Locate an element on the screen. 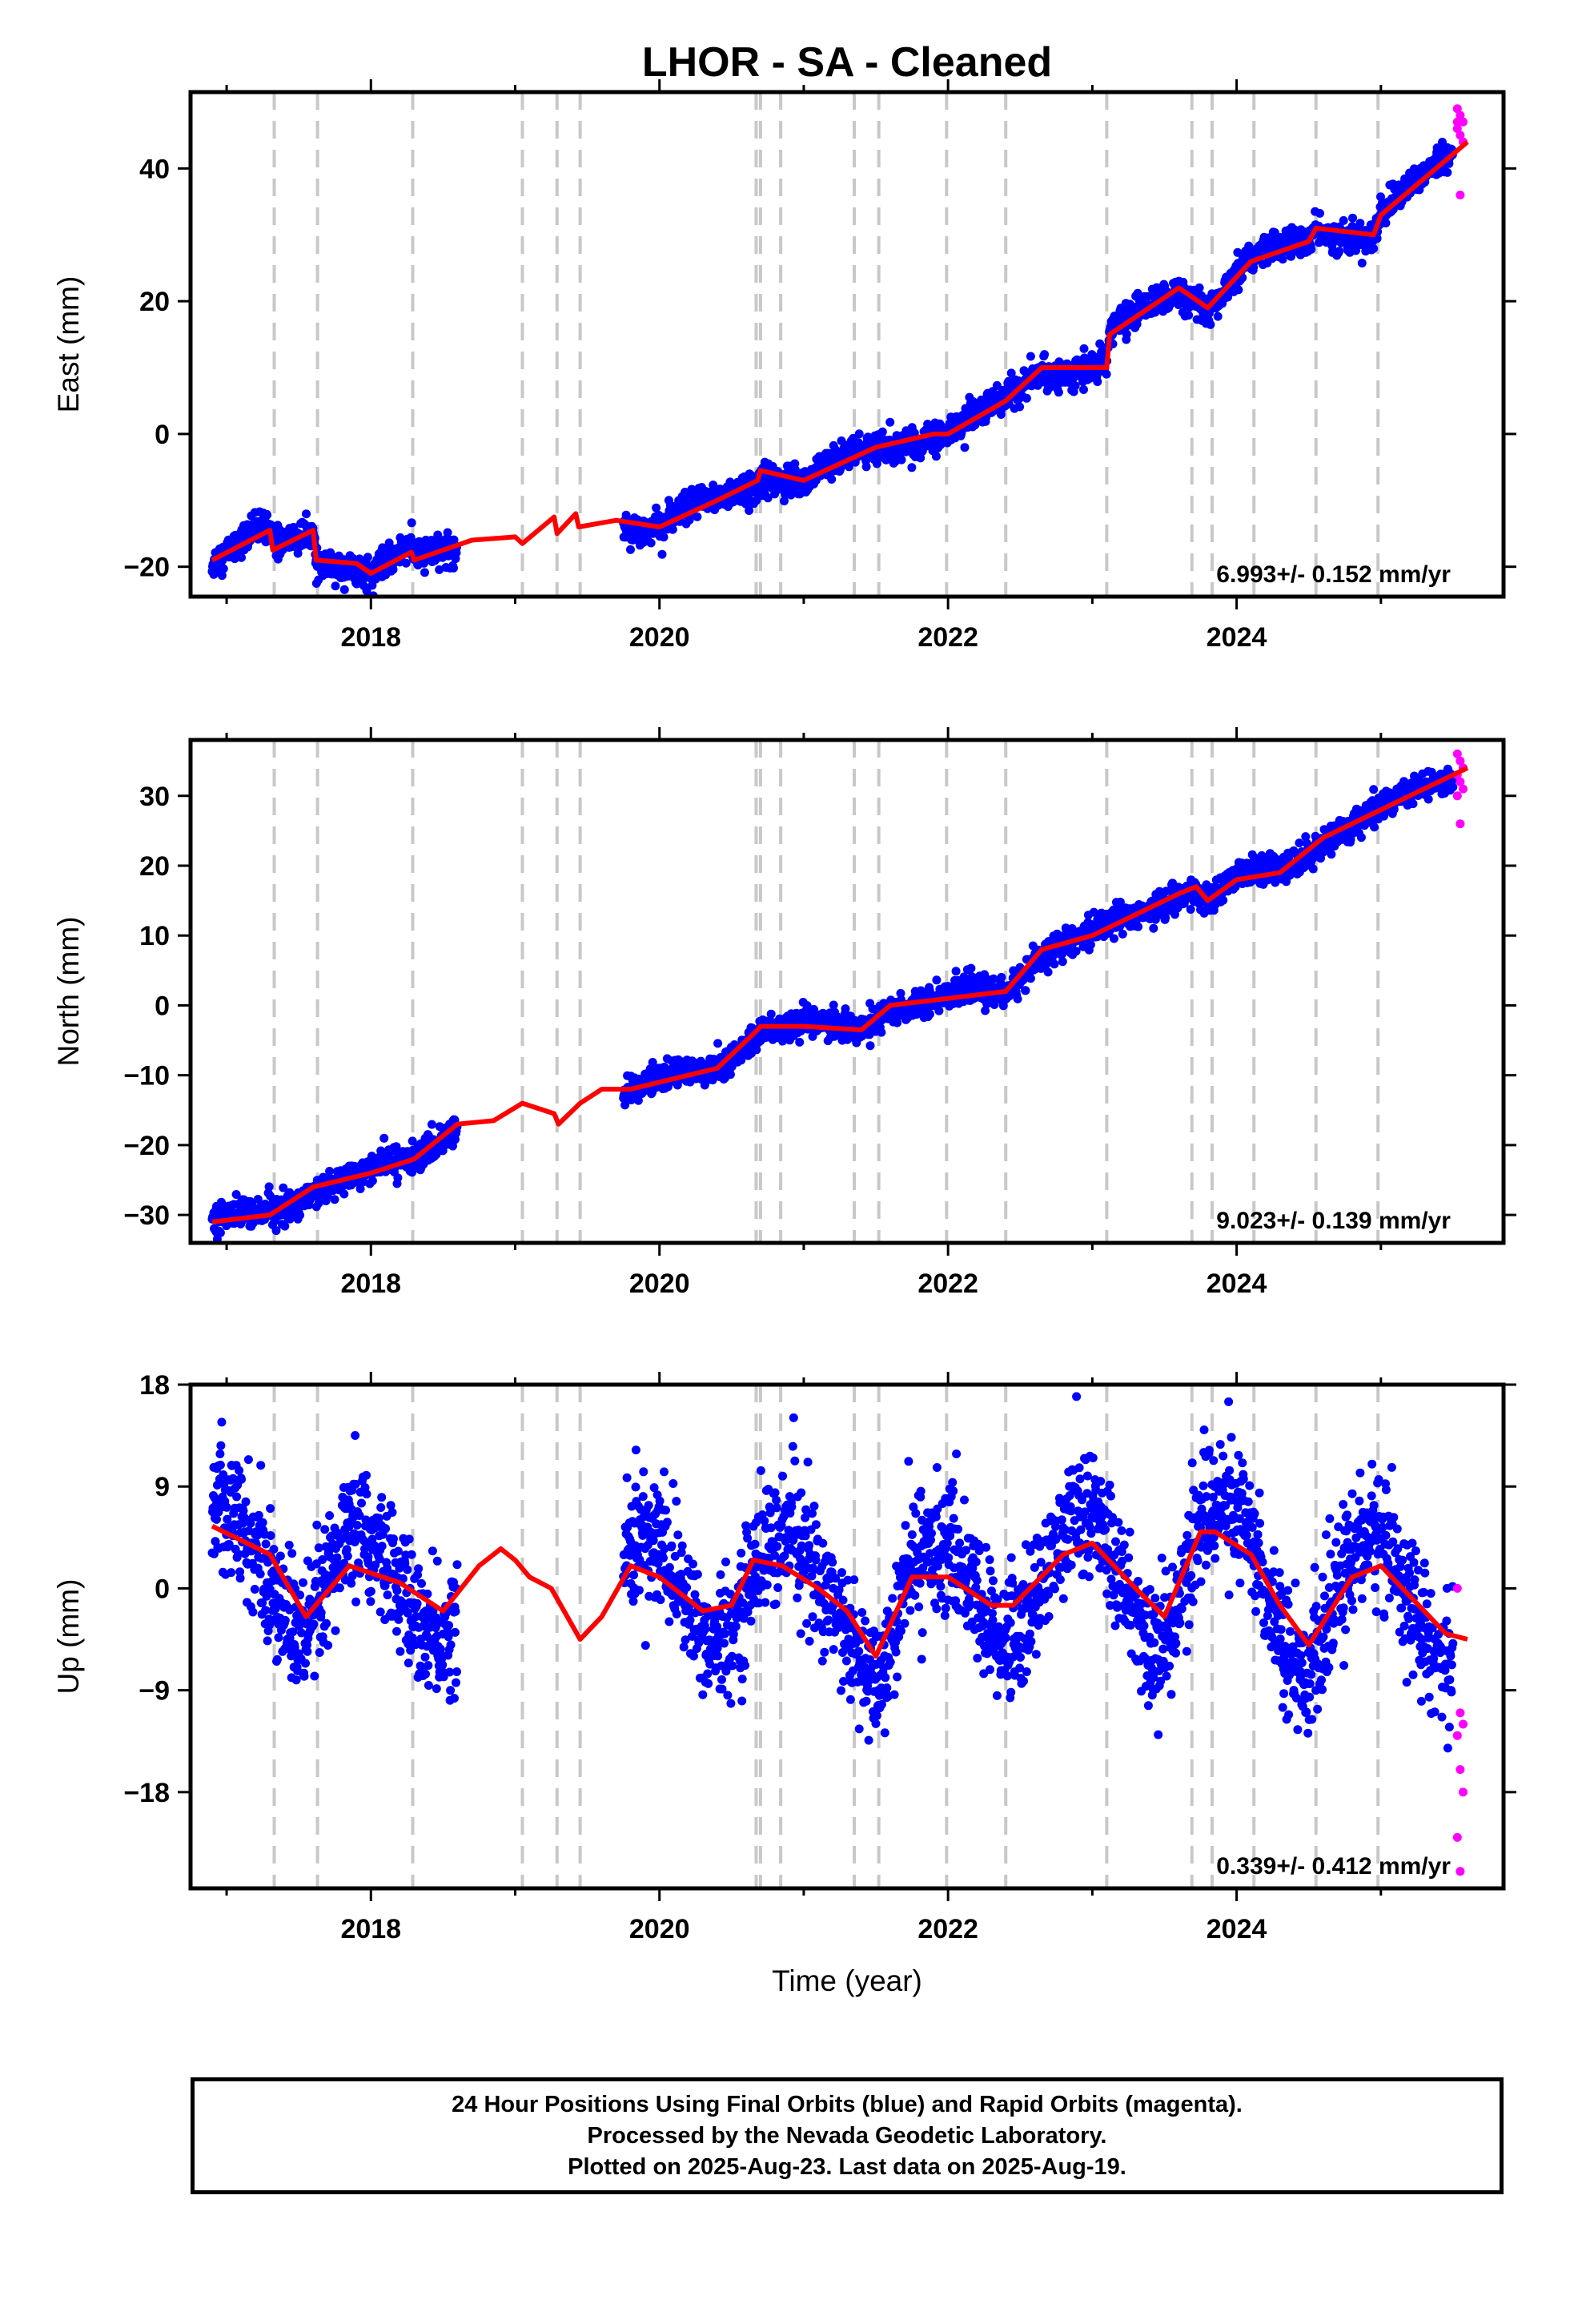 This screenshot has width=1582, height=2324. x-tick-label: 2018 is located at coordinates (370, 637).